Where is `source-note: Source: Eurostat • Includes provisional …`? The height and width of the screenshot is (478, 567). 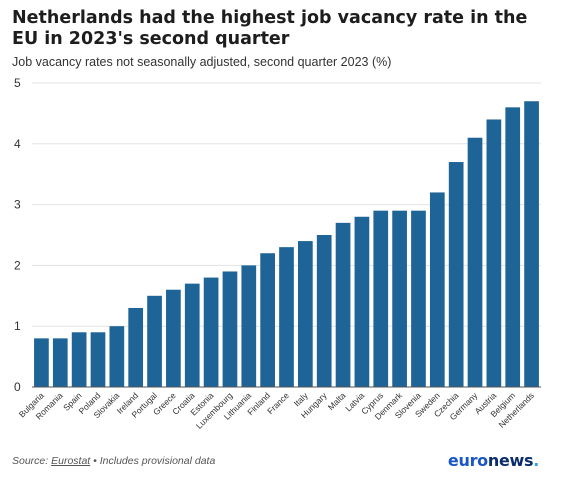
source-note: Source: Eurostat • Includes provisional … is located at coordinates (113, 461).